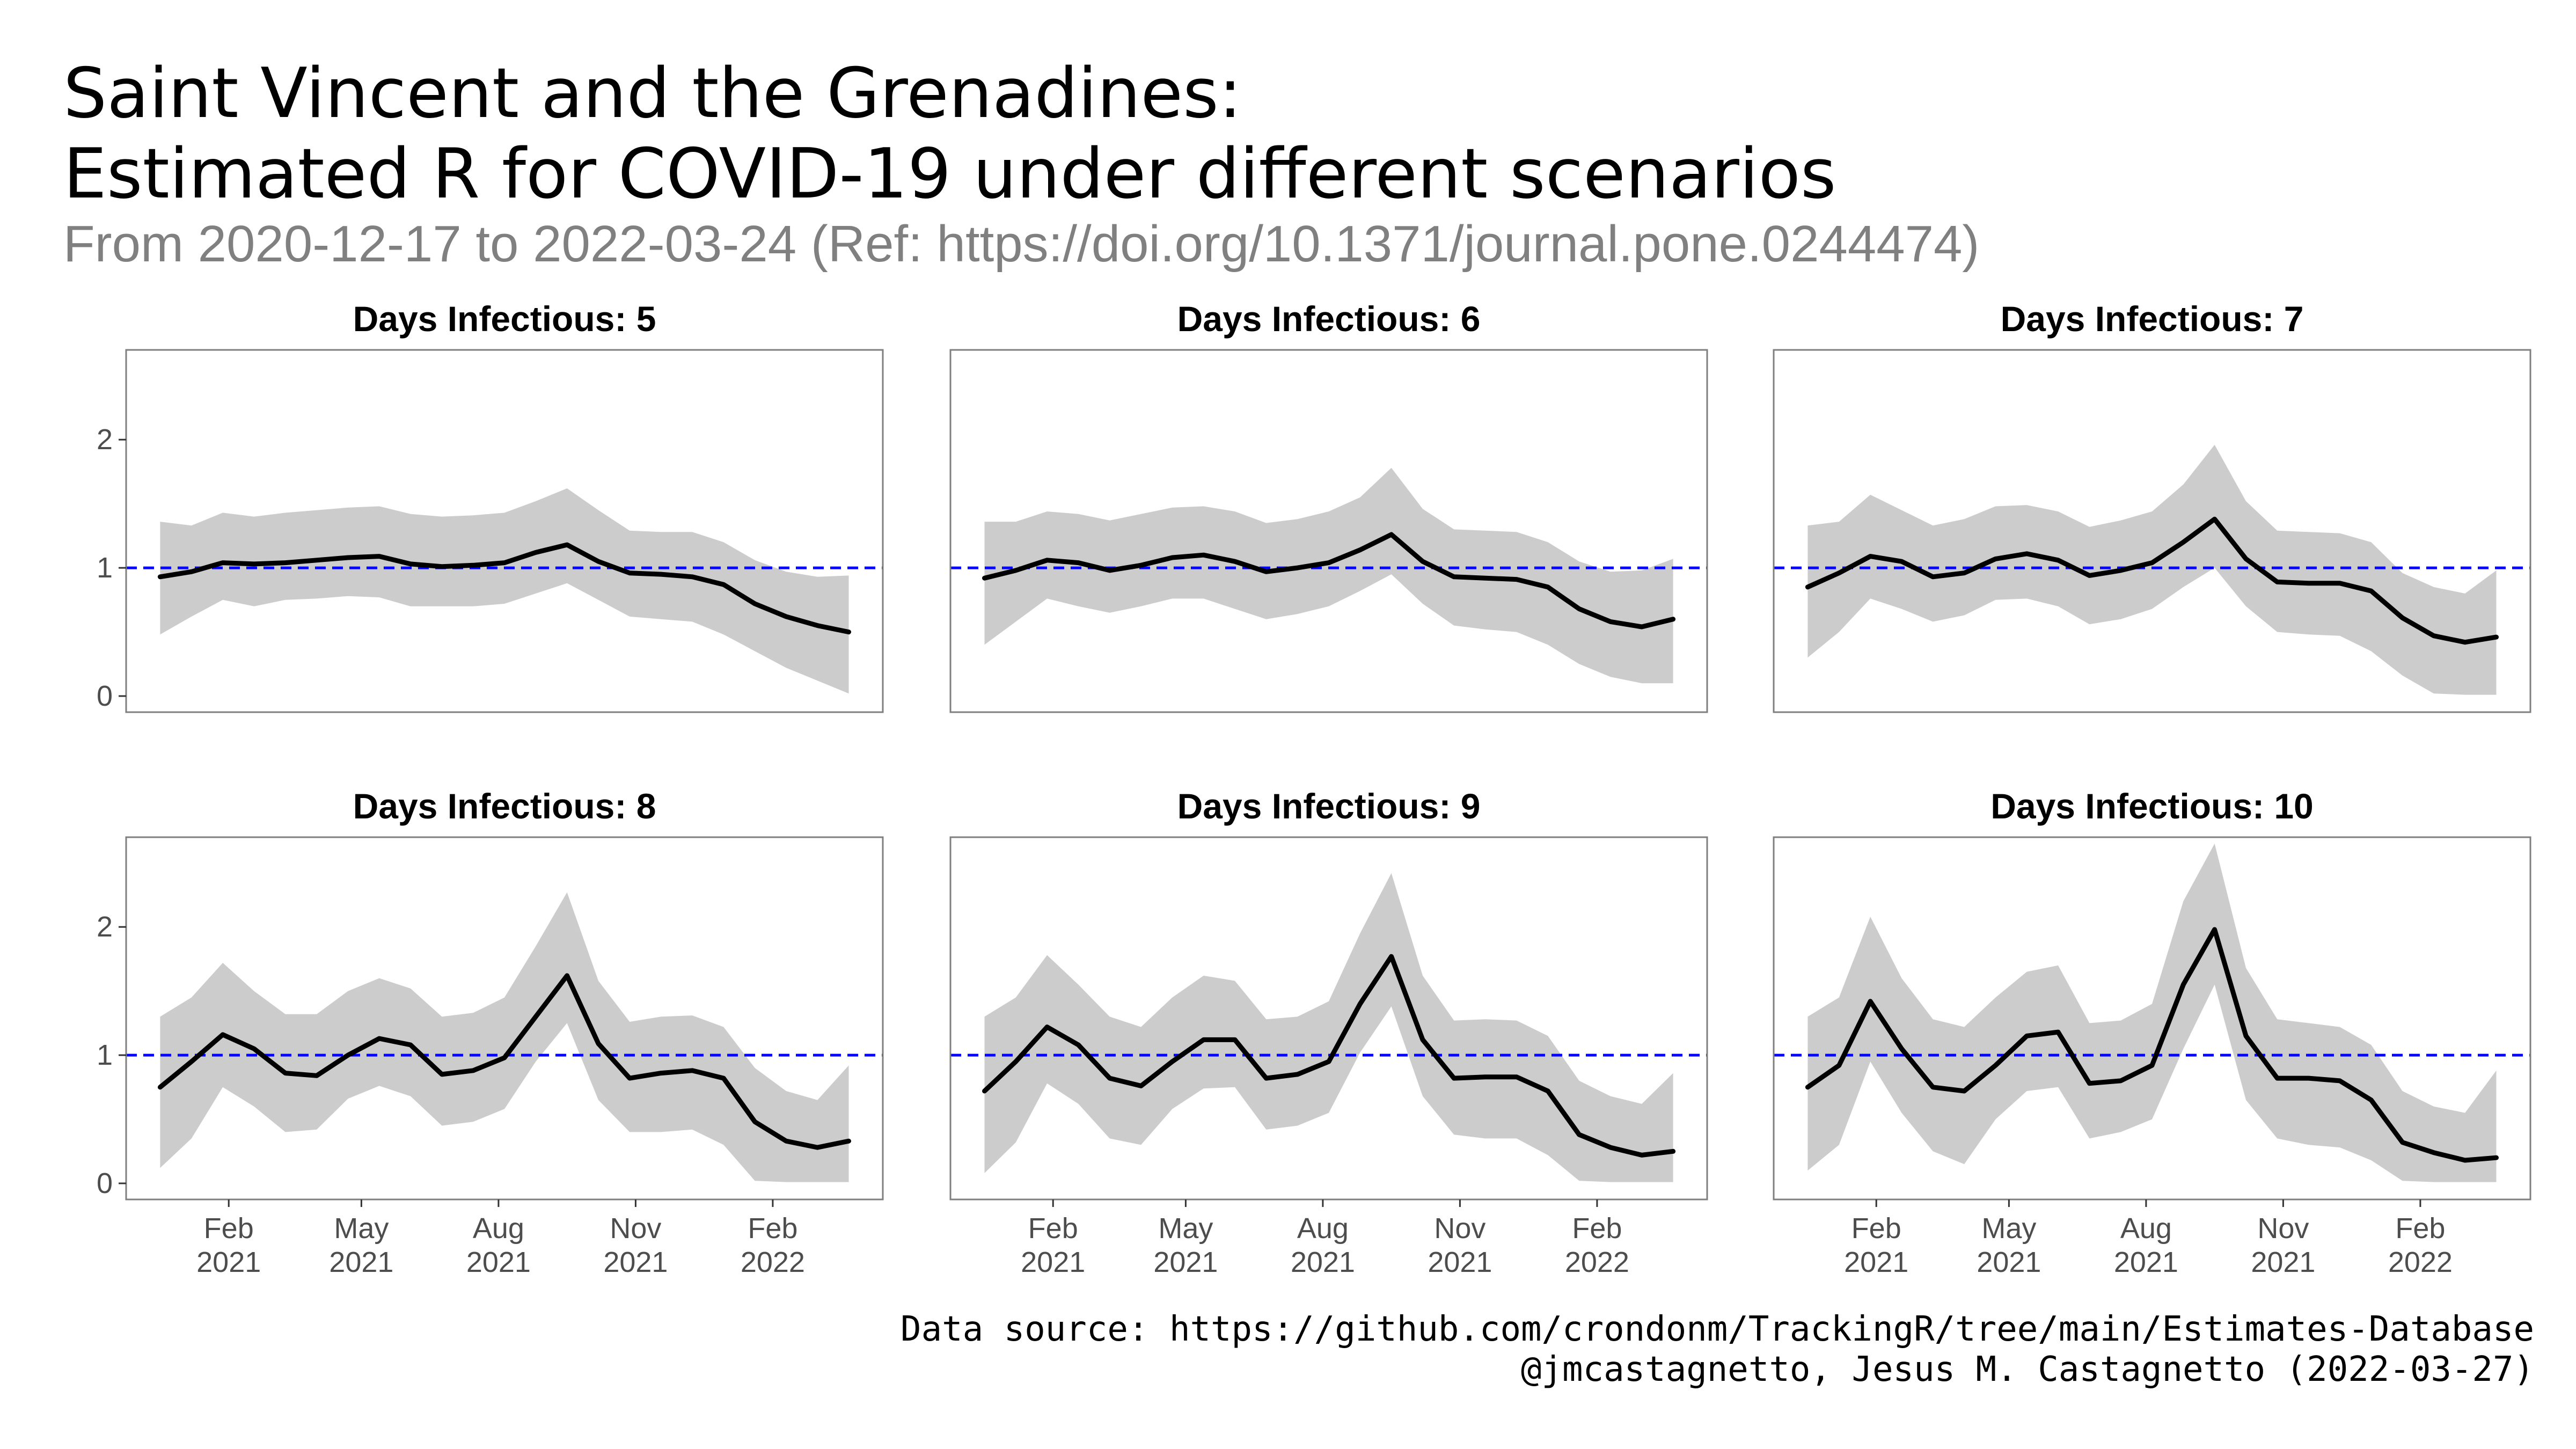  Describe the element at coordinates (652, 94) in the screenshot. I see `chart-title-line1: Saint Vincent and the Grenadines:` at that location.